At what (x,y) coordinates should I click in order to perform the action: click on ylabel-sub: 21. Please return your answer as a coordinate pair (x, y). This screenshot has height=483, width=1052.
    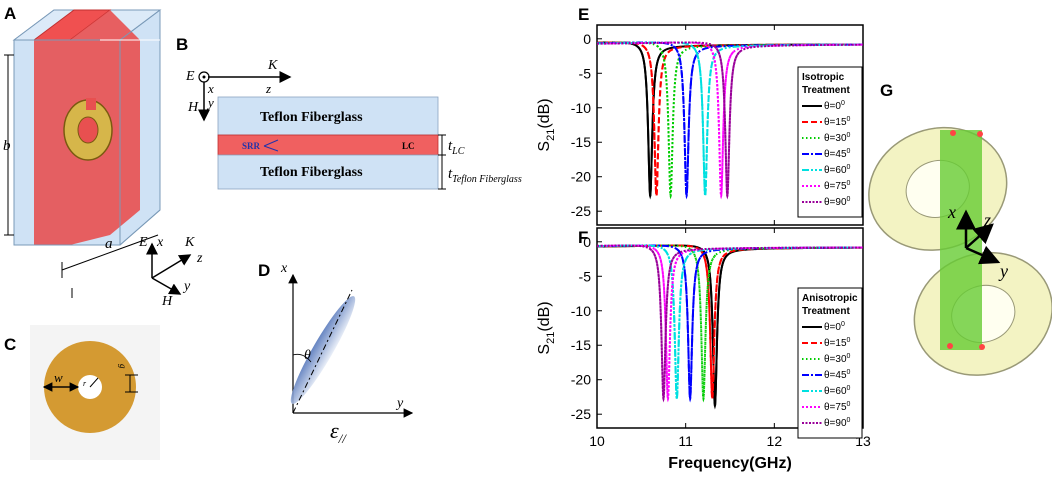
    Looking at the image, I should click on (551, 135).